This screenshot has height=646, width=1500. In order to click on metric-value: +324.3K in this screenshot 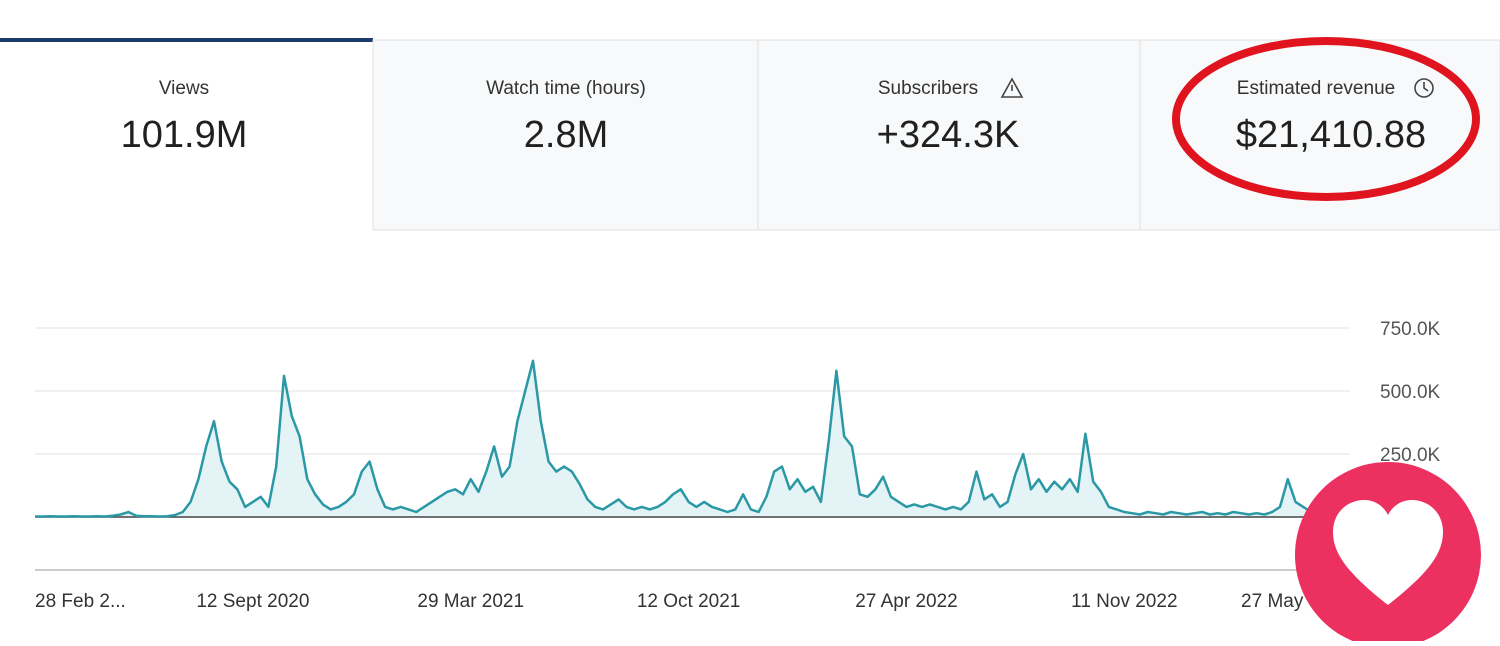, I will do `click(948, 135)`.